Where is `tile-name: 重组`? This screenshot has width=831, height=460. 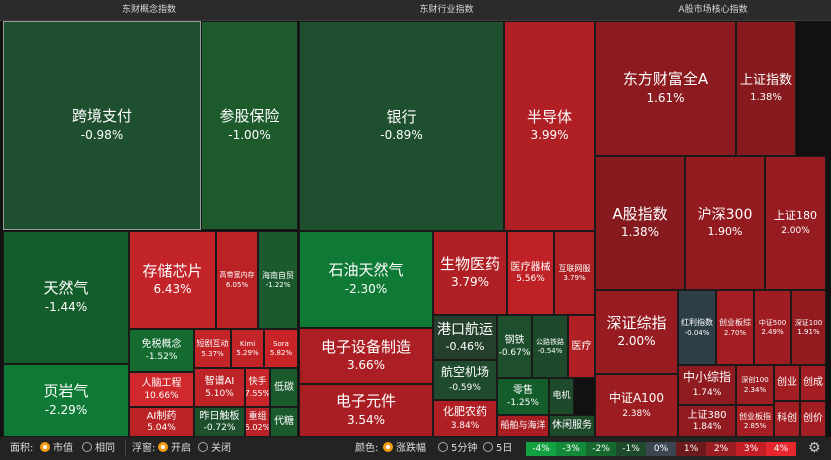
tile-name: 重组 is located at coordinates (257, 416).